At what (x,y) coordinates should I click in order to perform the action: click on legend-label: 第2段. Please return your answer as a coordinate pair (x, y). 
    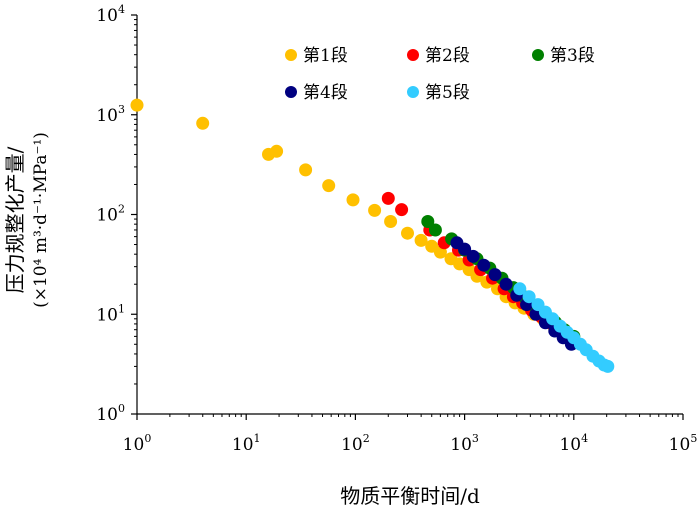
    Looking at the image, I should click on (447, 56).